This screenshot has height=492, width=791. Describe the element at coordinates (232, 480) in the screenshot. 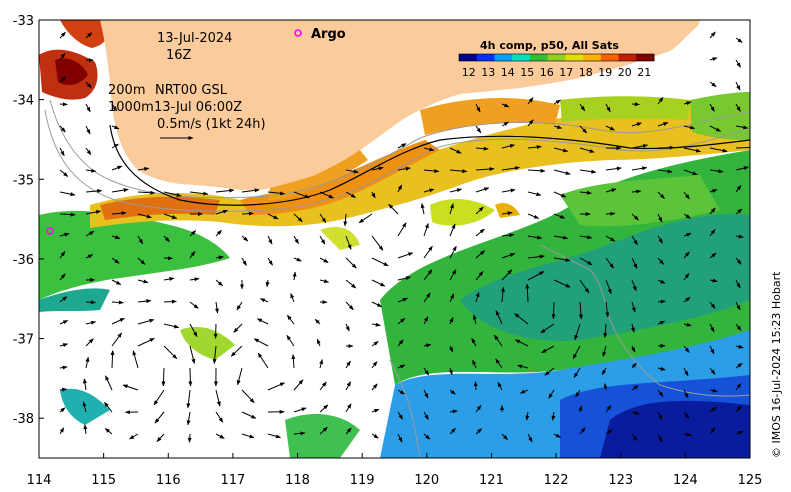

I see `x-tick-label: 117` at that location.